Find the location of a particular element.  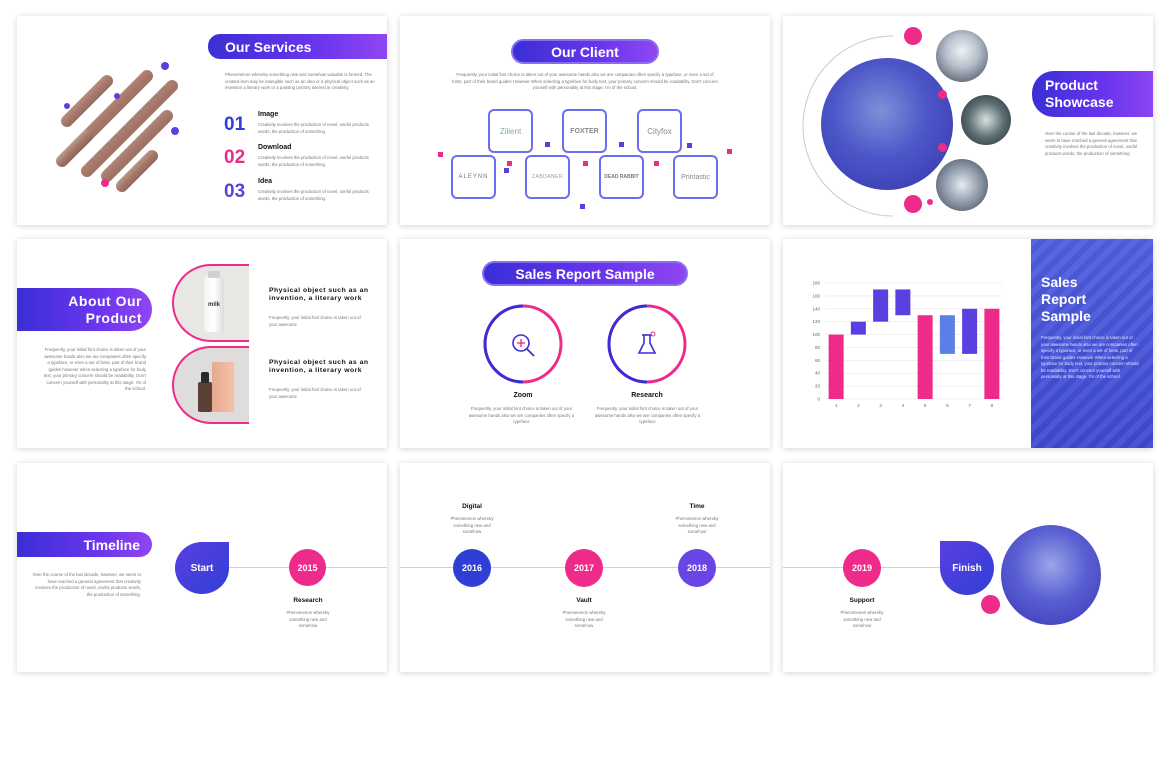

sales-panel-title: Sales Report Sample is located at coordinates (1066, 299).